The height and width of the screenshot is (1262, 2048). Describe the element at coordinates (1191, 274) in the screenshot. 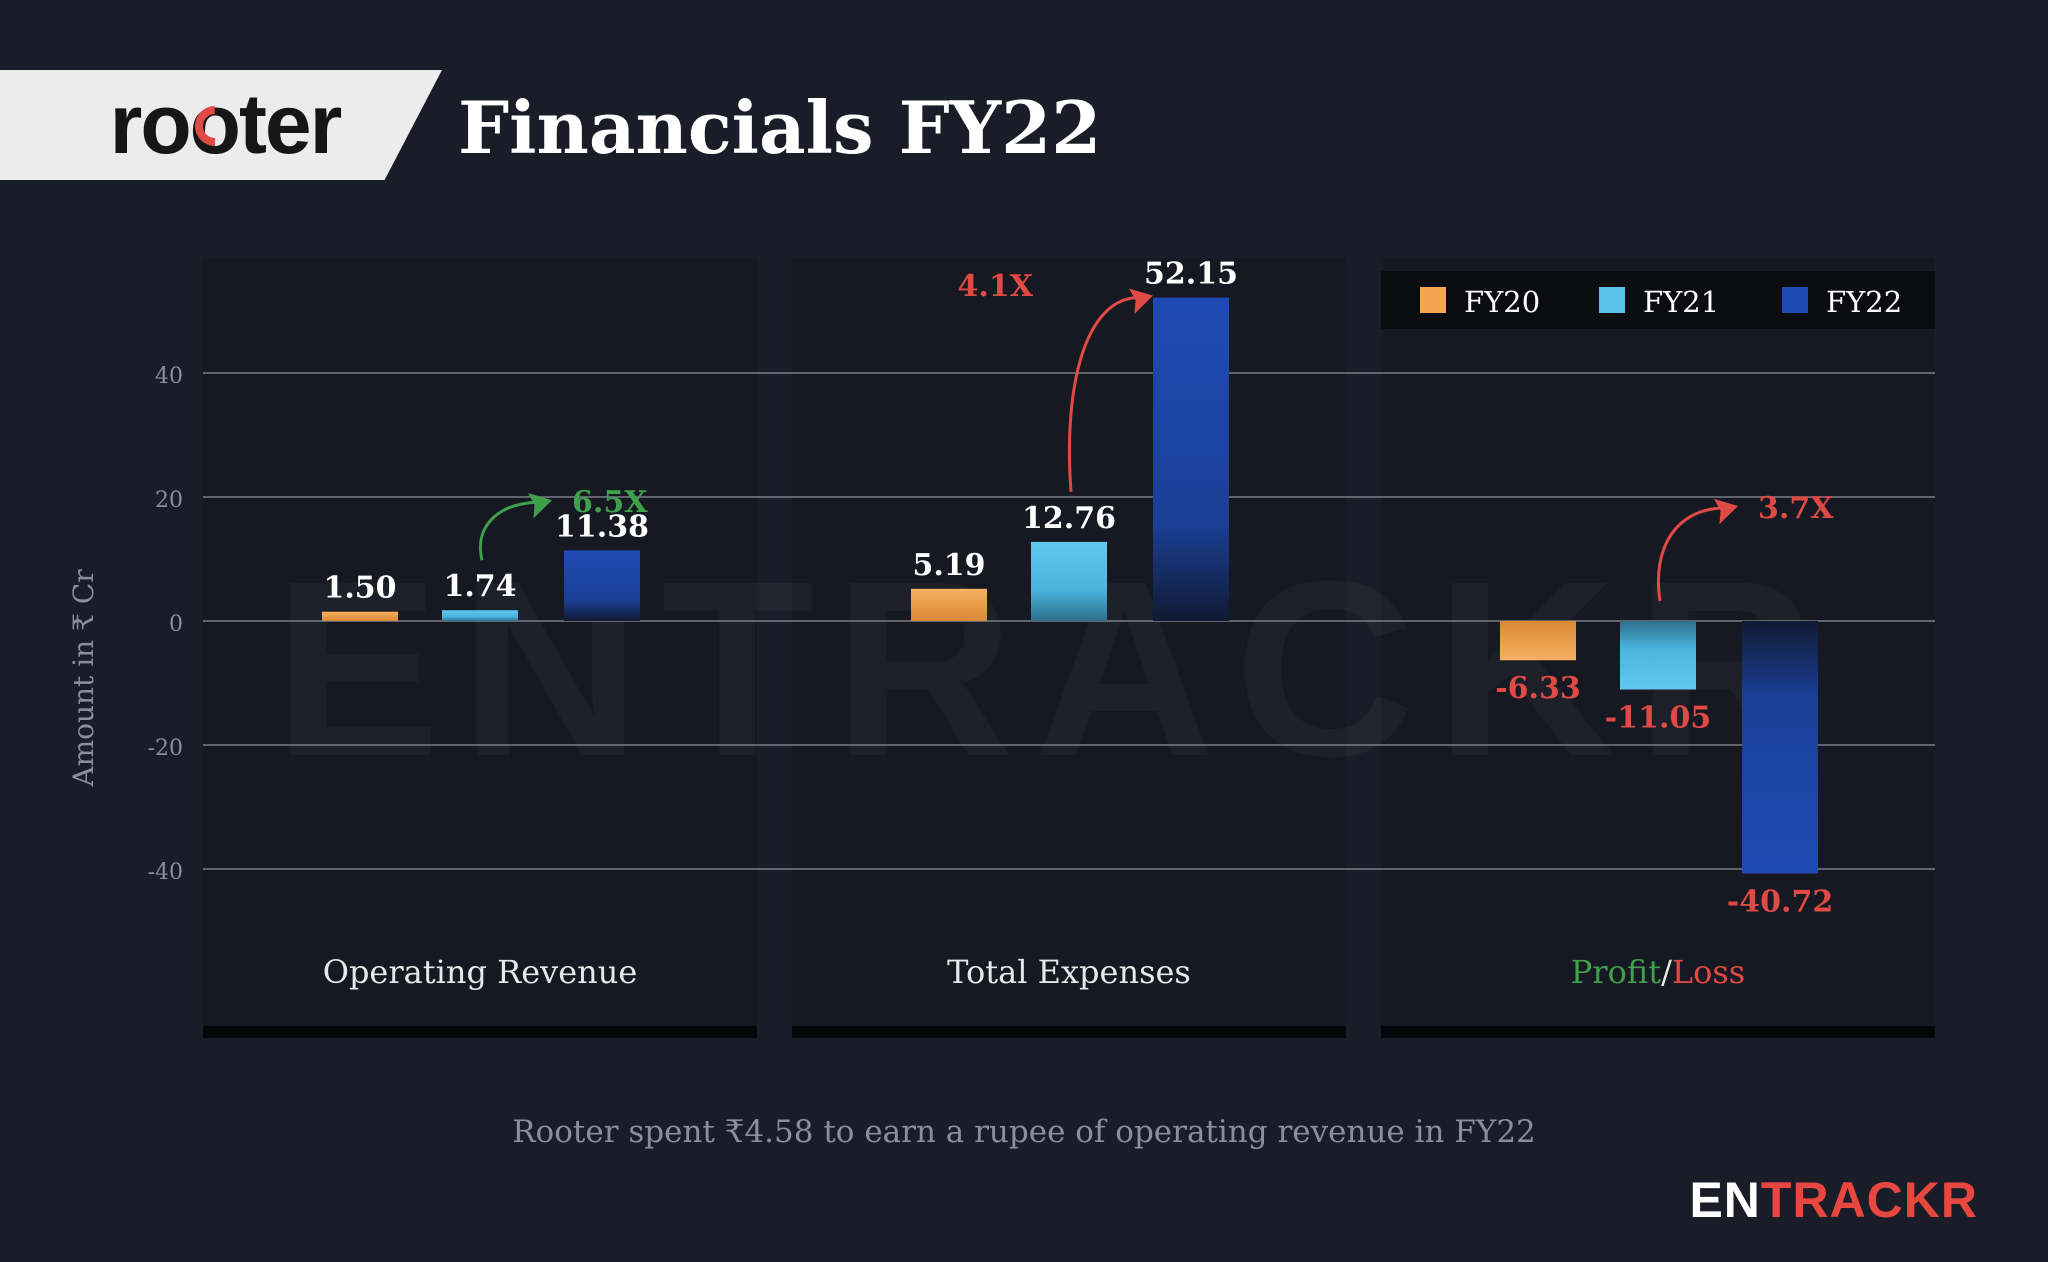

I see `data-label: 52.15` at that location.